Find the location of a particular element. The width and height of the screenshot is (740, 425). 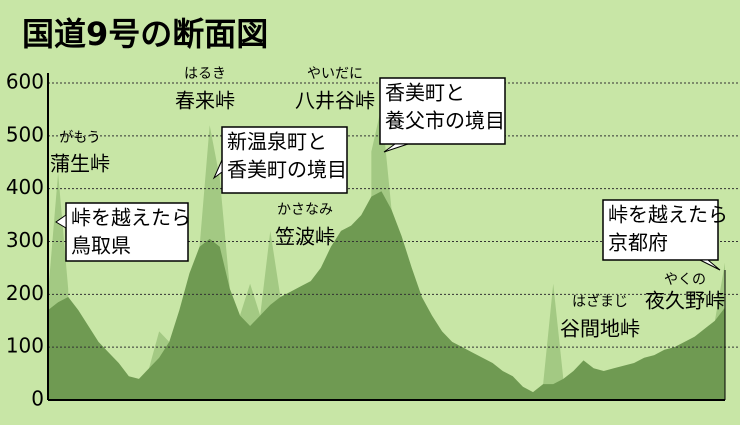

elevation-area is located at coordinates (553, 341).